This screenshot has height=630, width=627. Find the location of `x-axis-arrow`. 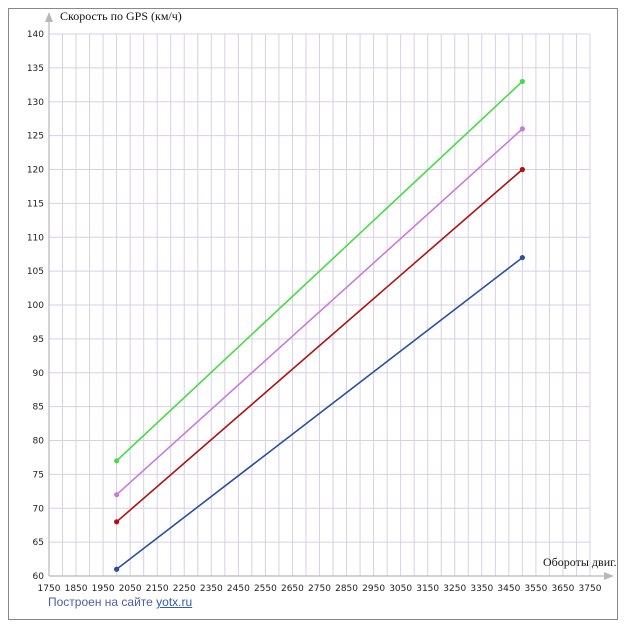

x-axis-arrow is located at coordinates (609, 576).